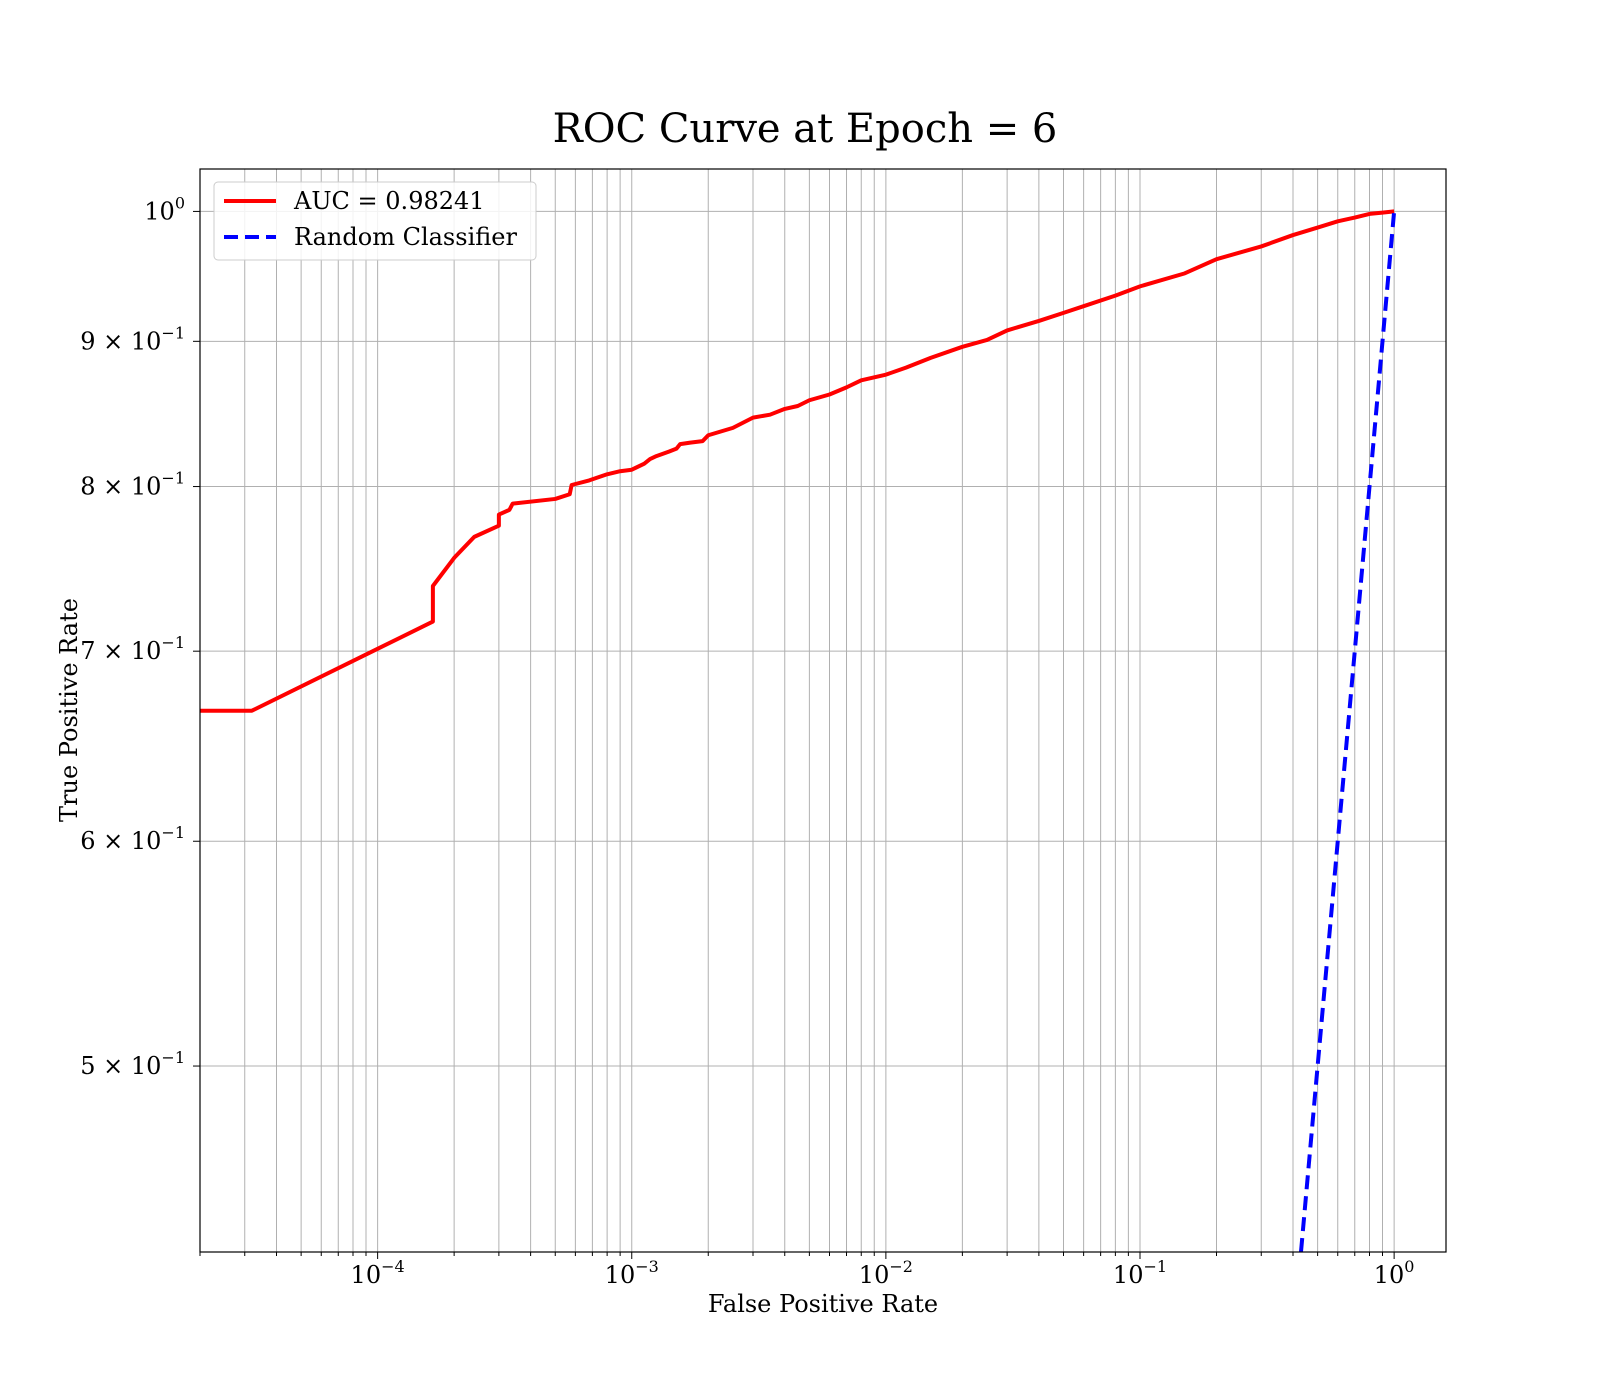 The image size is (1600, 1400). What do you see at coordinates (1140, 1273) in the screenshot?
I see `x-tick-label: 10⁻¹` at bounding box center [1140, 1273].